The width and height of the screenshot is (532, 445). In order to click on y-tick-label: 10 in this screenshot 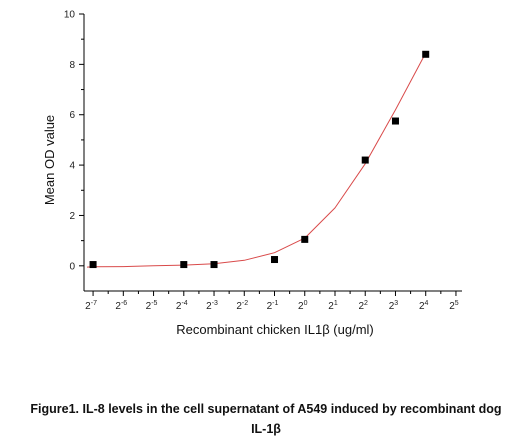, I will do `click(70, 15)`.